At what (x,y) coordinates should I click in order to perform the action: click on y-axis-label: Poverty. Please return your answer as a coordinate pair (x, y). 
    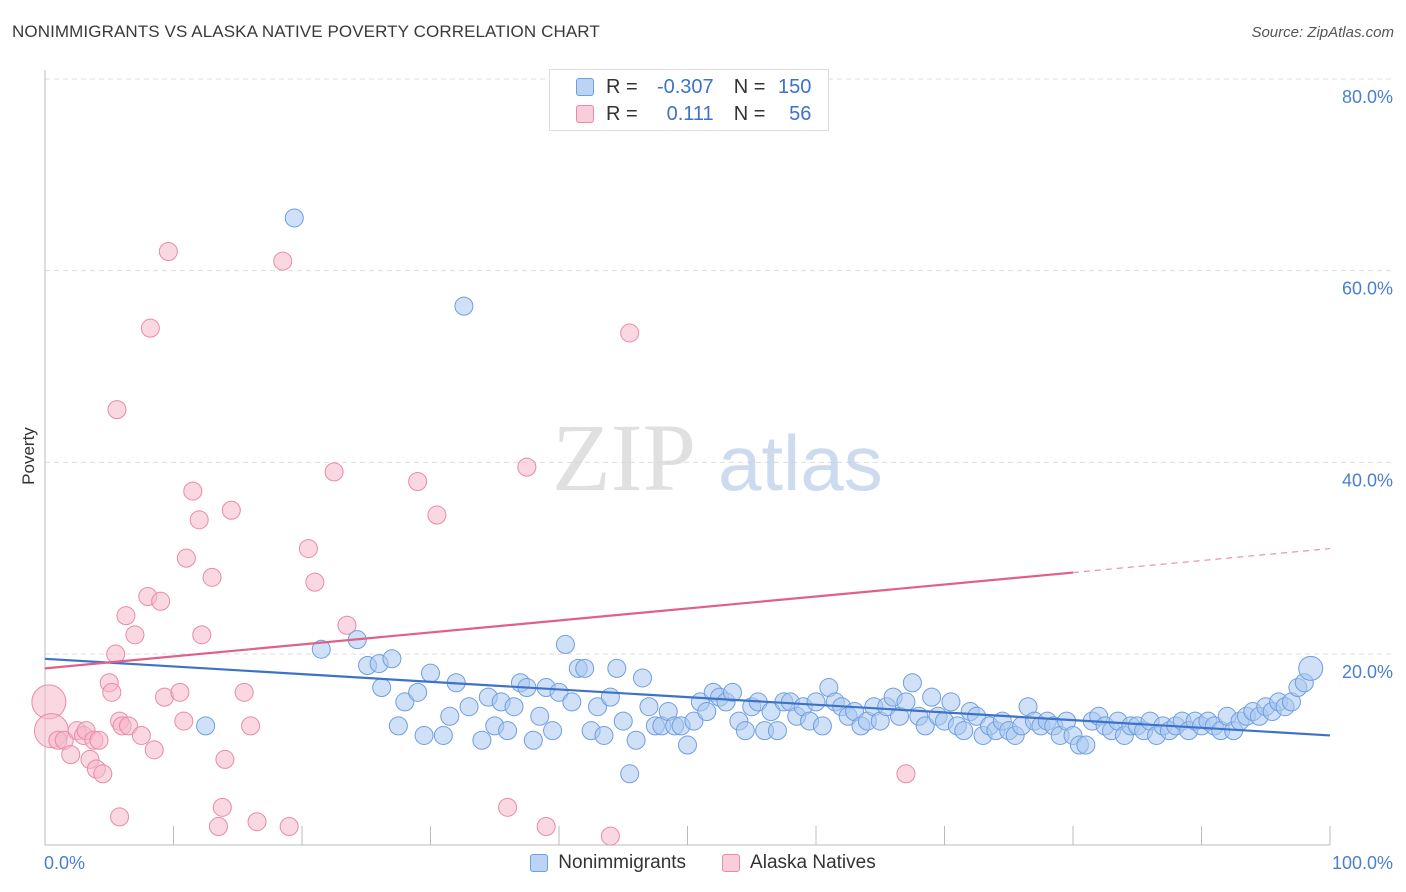
    Looking at the image, I should click on (28, 456).